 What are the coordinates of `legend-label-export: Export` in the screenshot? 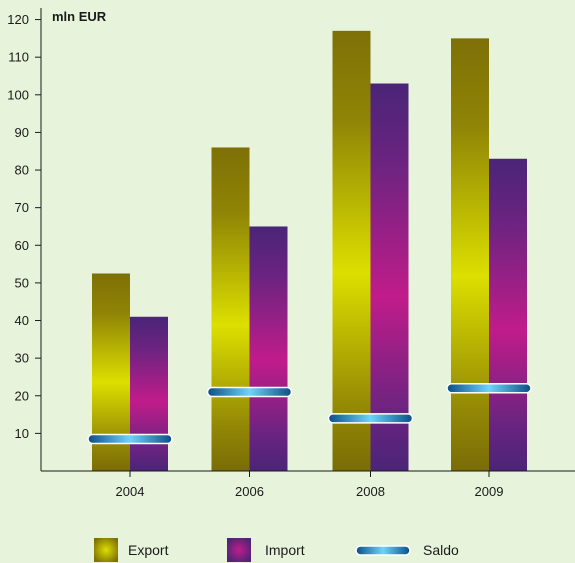 It's located at (148, 550).